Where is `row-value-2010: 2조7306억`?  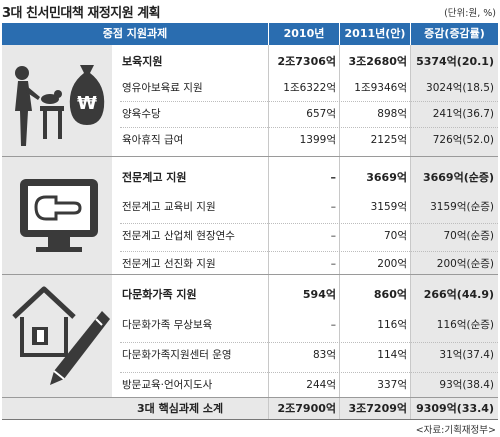 row-value-2010: 2조7306억 is located at coordinates (306, 61).